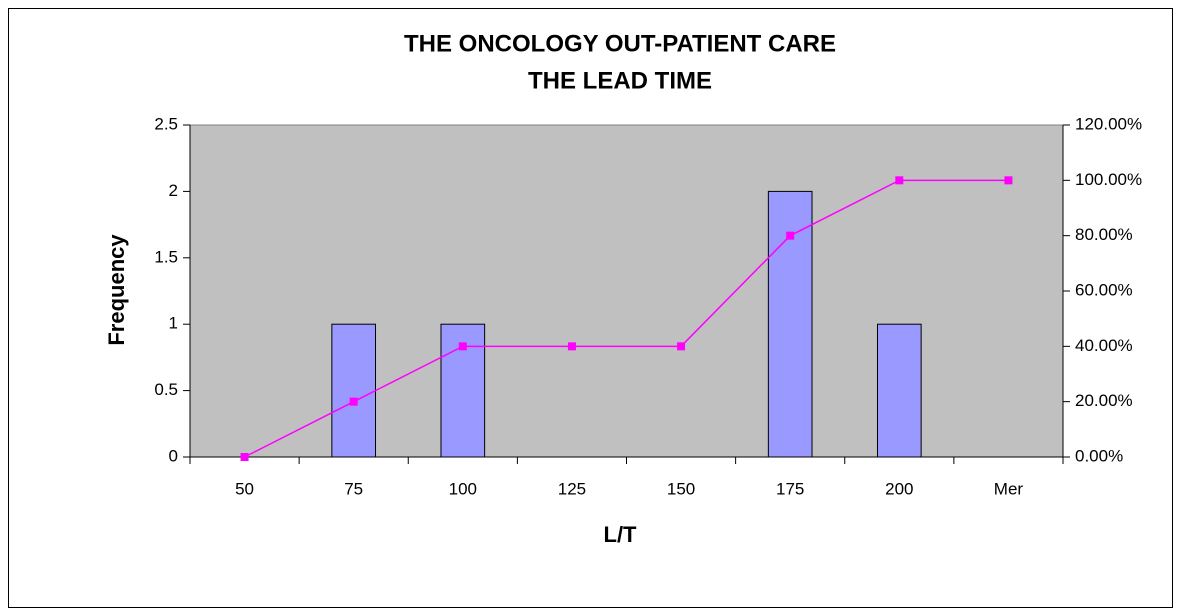 Image resolution: width=1181 pixels, height=616 pixels. Describe the element at coordinates (1108, 123) in the screenshot. I see `y2-tick-label: 120.00%` at that location.